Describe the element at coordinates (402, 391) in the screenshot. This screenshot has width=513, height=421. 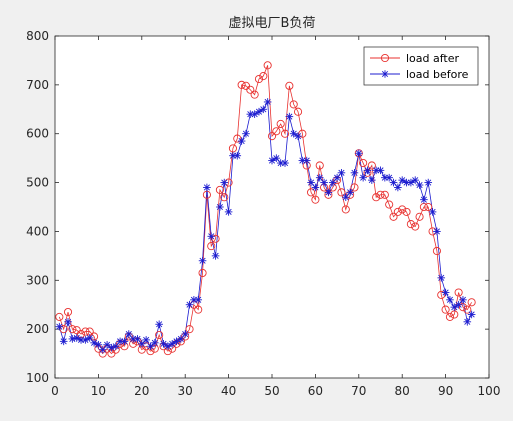
I see `x-tick-label: 80` at that location.